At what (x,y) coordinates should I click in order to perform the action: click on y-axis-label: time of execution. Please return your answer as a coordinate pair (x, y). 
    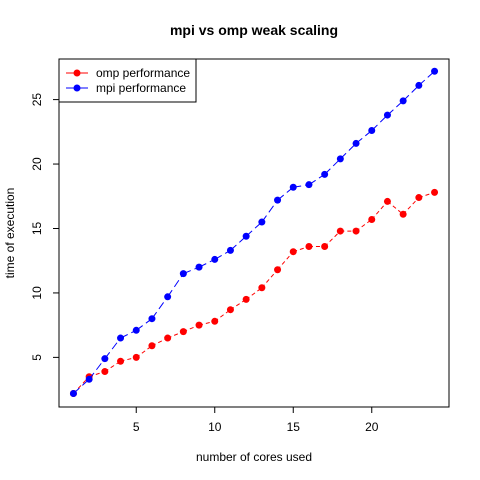
    Looking at the image, I should click on (10, 233).